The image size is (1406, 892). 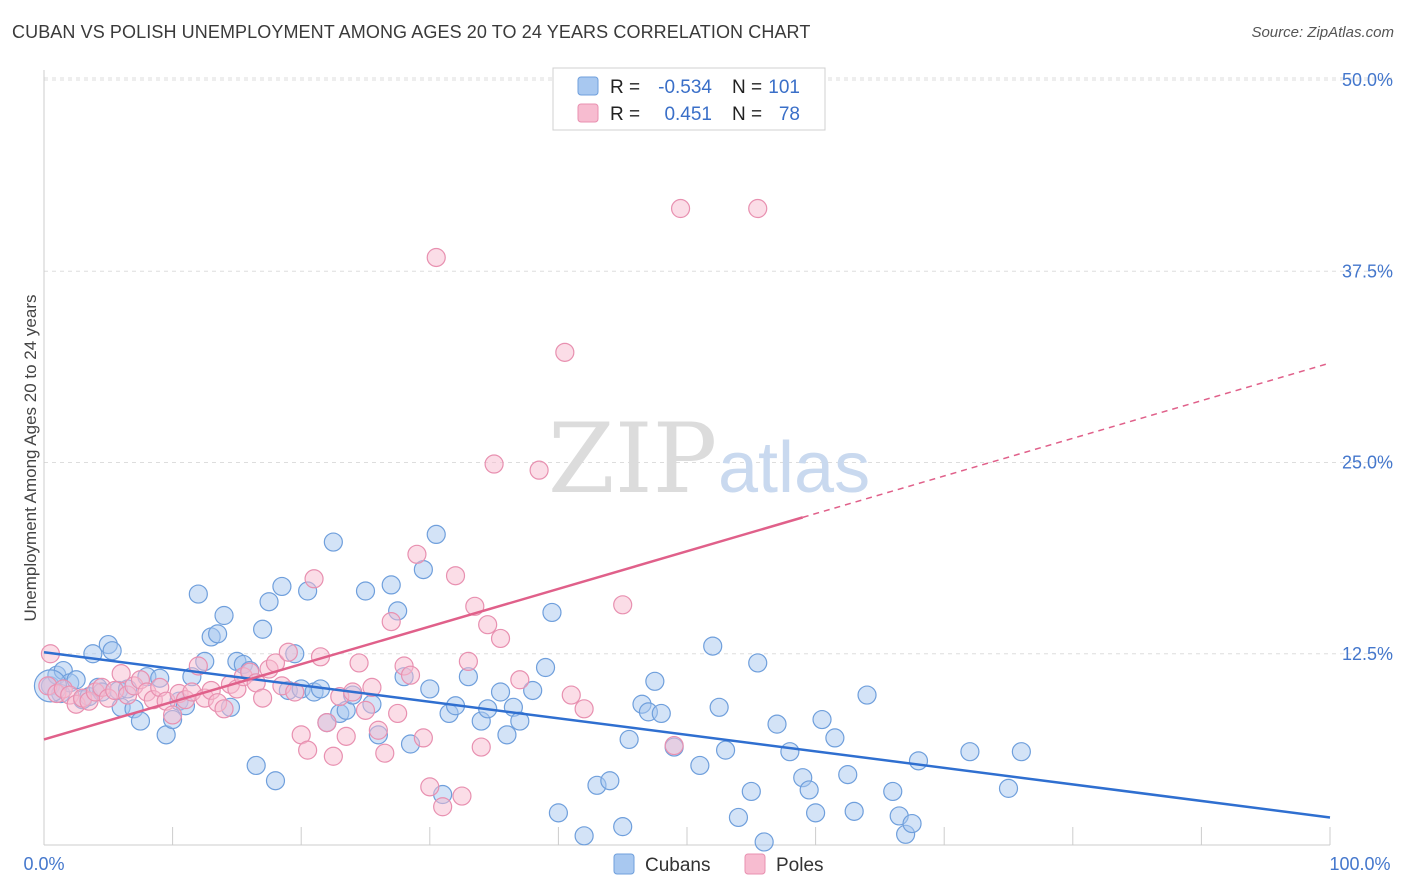 I want to click on y-axis-label: Unemployment Among Ages 20 to 24 years, so click(x=30, y=458).